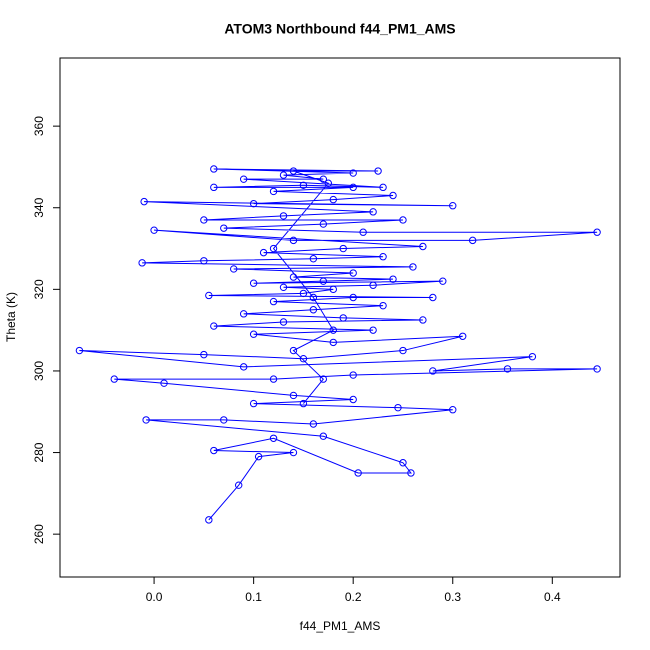 Image resolution: width=650 pixels, height=650 pixels. I want to click on y-tick-label: 260, so click(39, 534).